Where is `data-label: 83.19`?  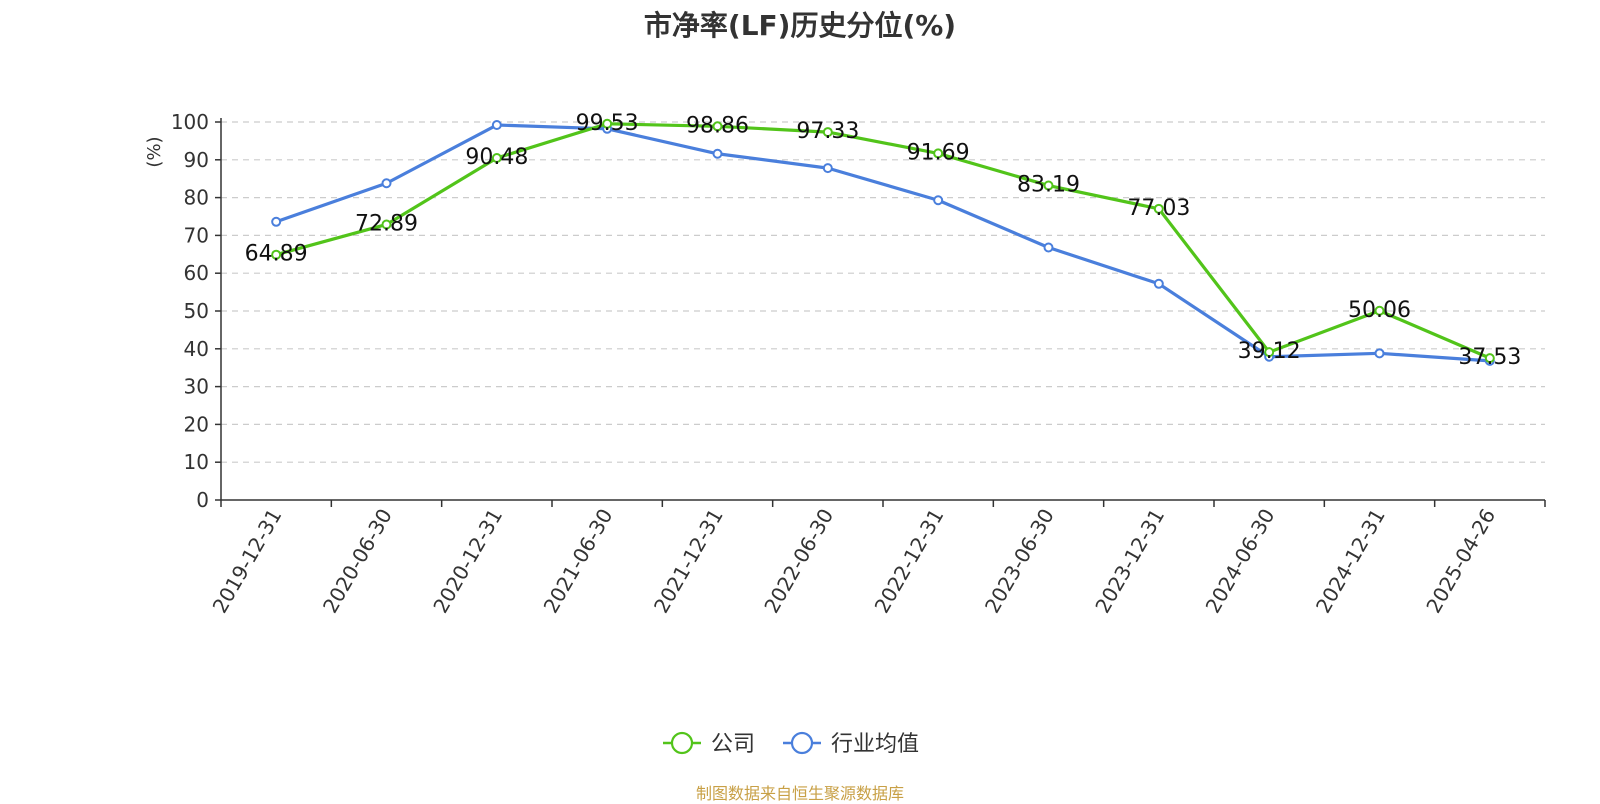 data-label: 83.19 is located at coordinates (1048, 185).